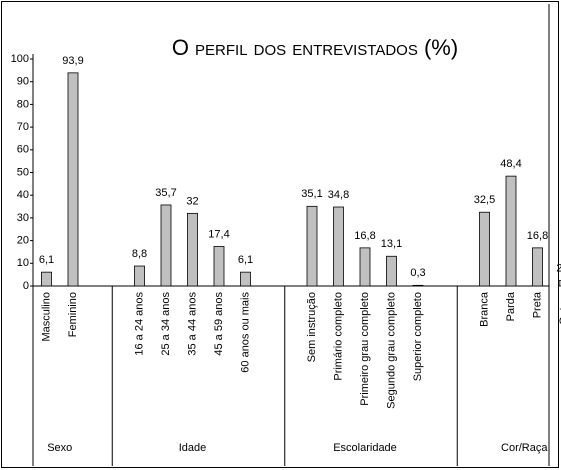 Image resolution: width=561 pixels, height=470 pixels. Describe the element at coordinates (23, 263) in the screenshot. I see `y-tick-label: 10` at that location.